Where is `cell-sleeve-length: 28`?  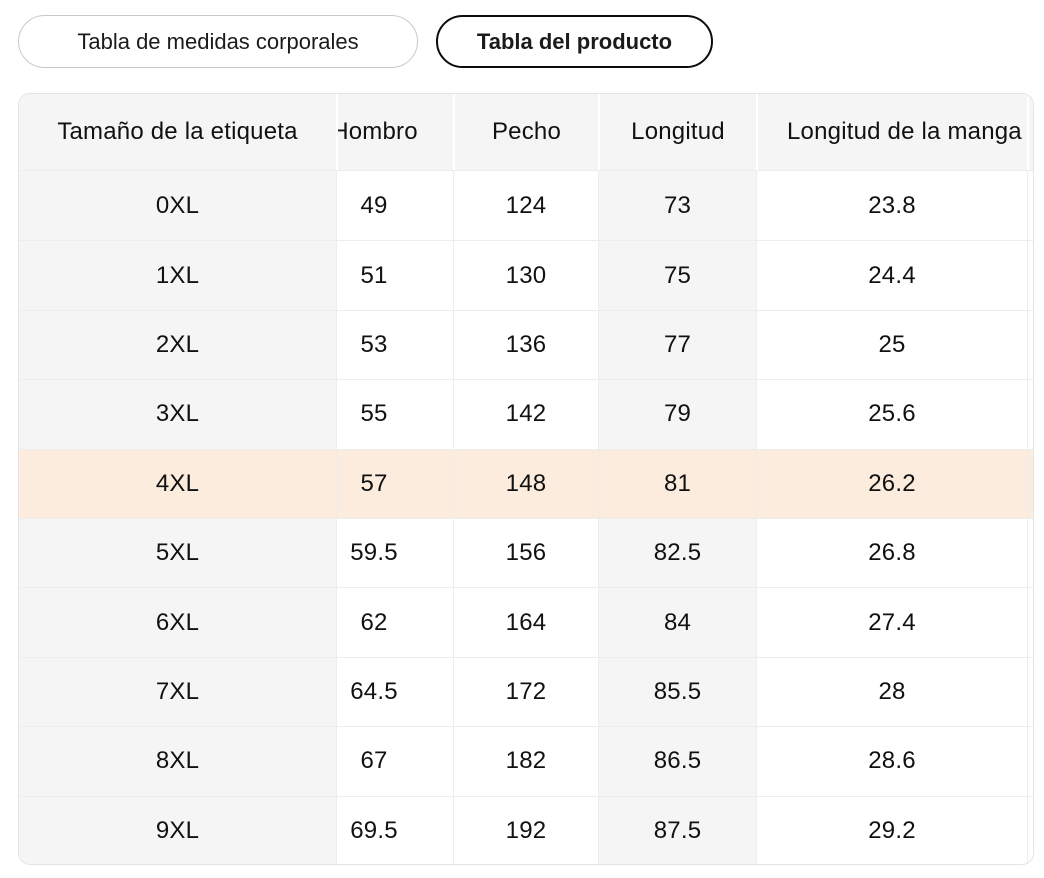 cell-sleeve-length: 28 is located at coordinates (891, 692).